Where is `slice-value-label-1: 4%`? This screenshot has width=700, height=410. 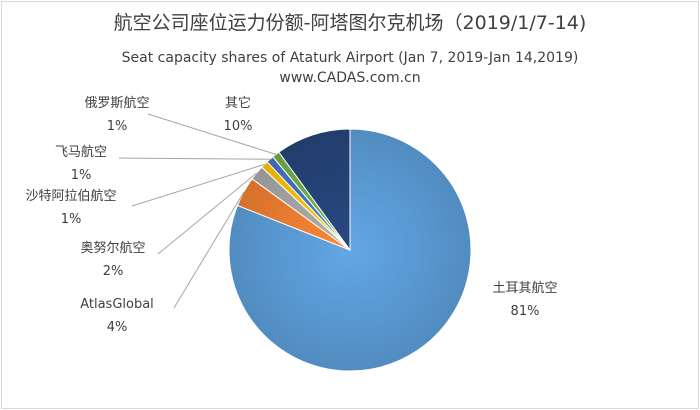
slice-value-label-1: 4% is located at coordinates (117, 327).